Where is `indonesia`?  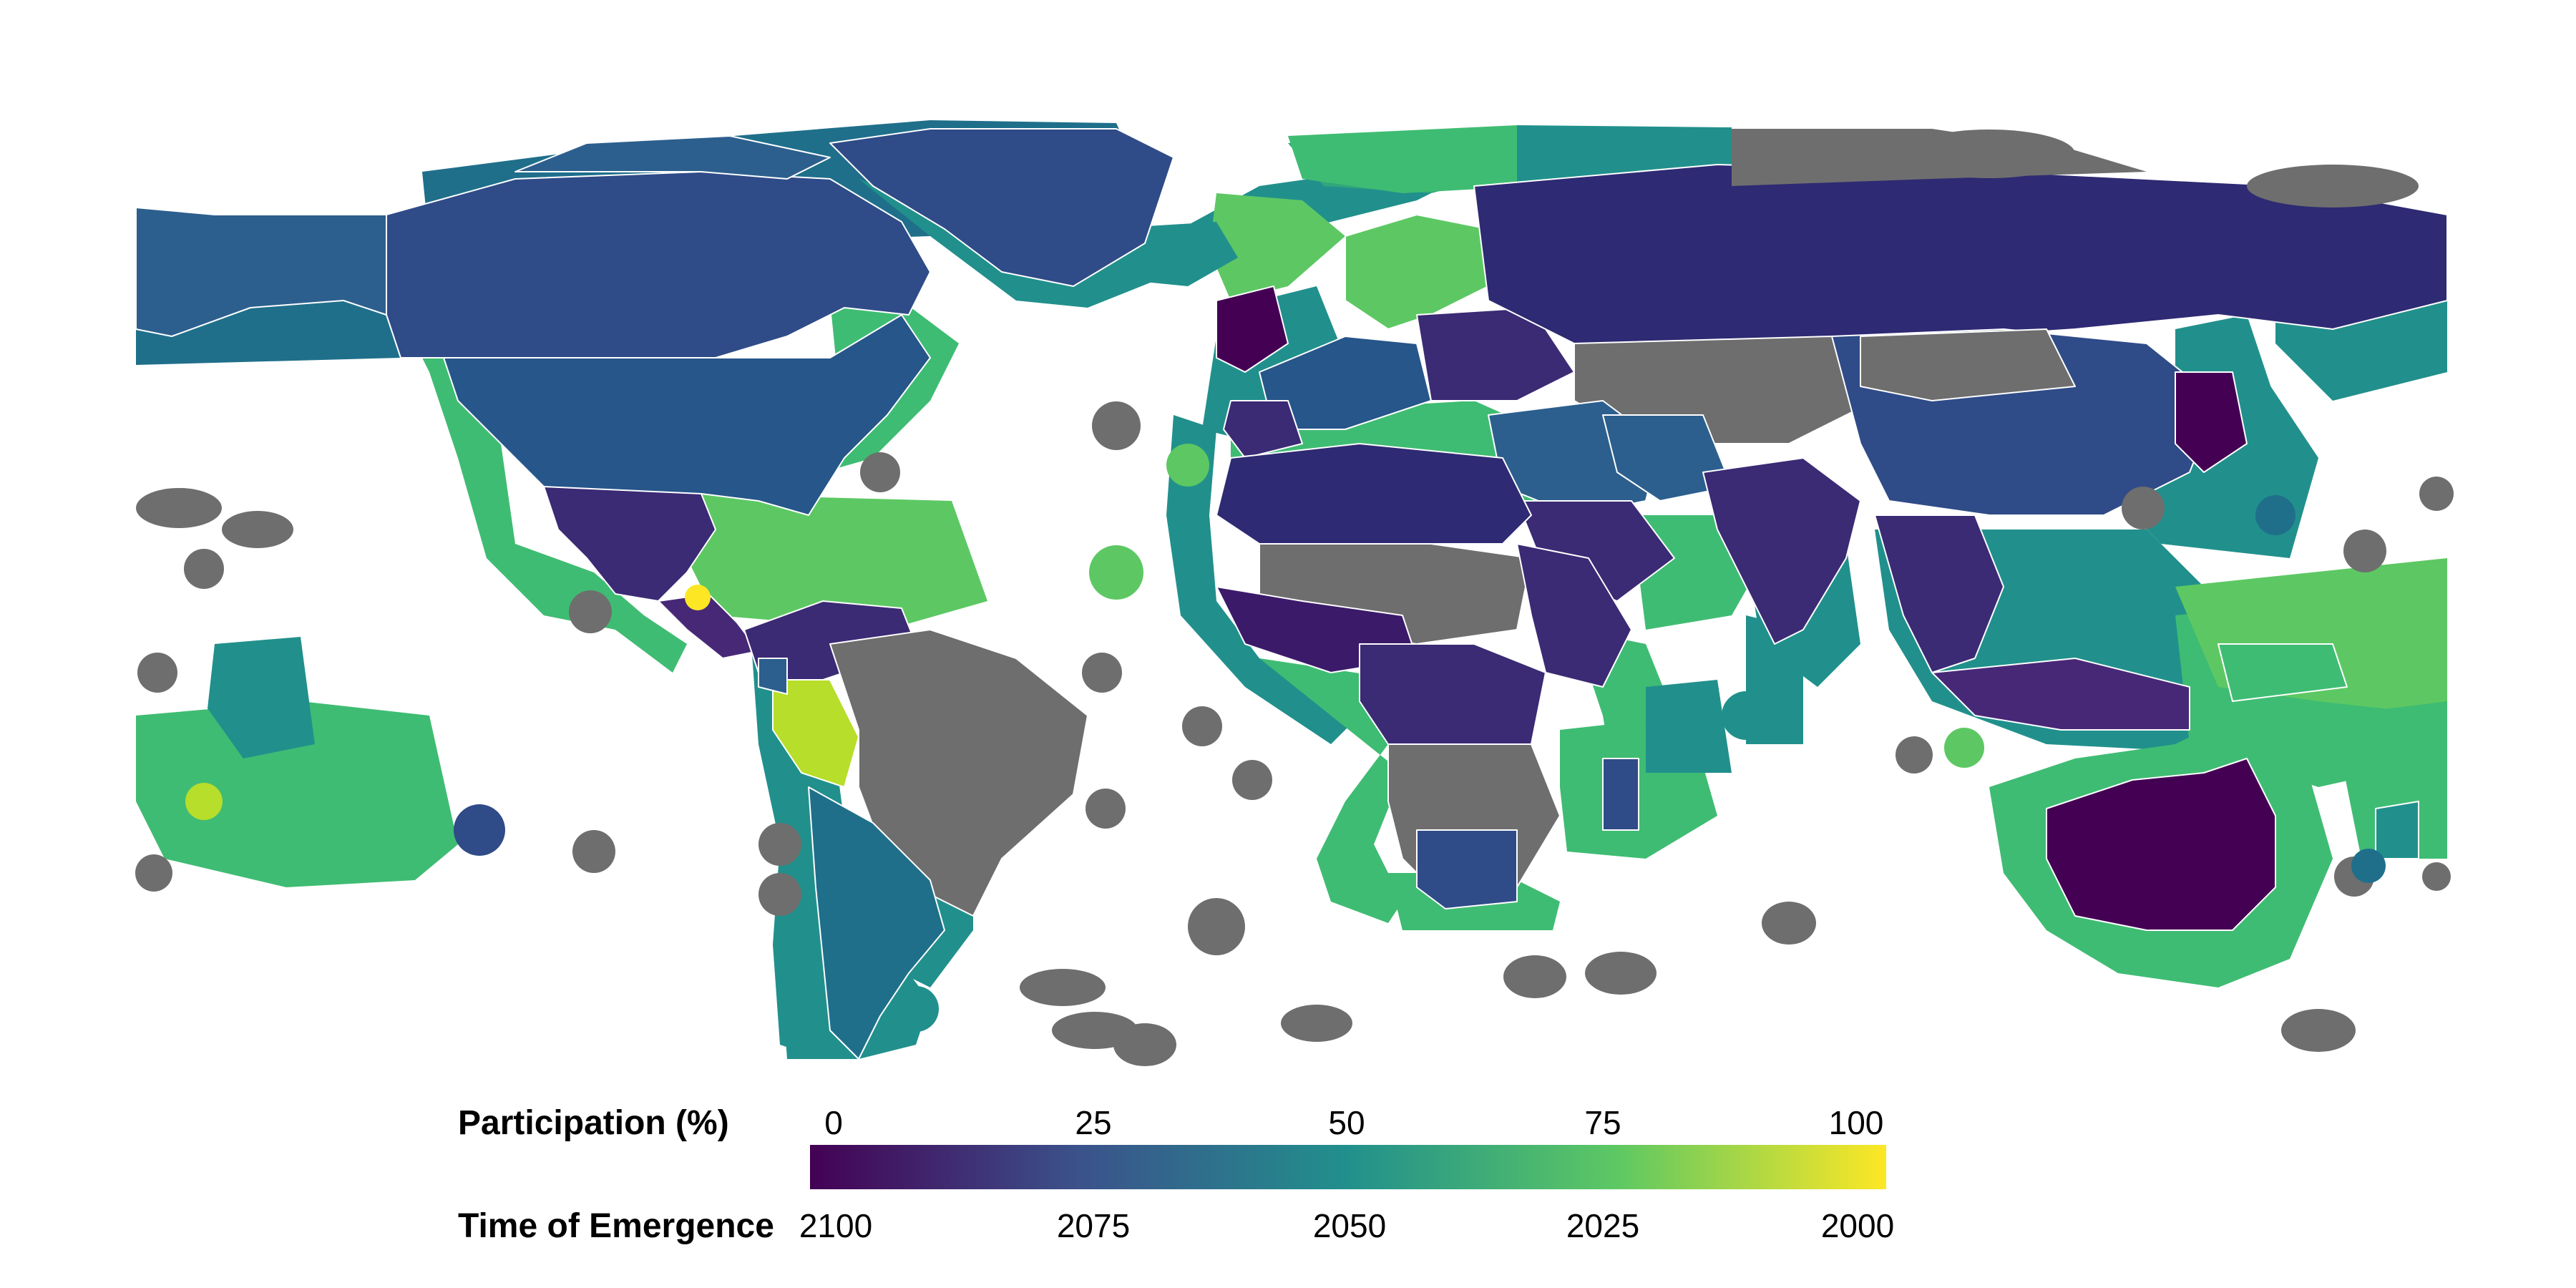
indonesia is located at coordinates (2060, 694).